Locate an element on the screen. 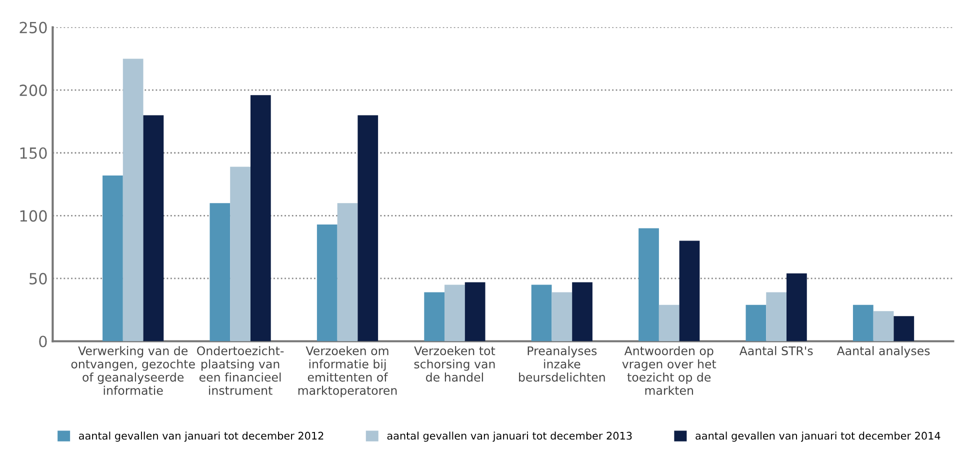 The width and height of the screenshot is (958, 455). x-tick-label: Preanalyses inzake beursdelichten is located at coordinates (562, 364).